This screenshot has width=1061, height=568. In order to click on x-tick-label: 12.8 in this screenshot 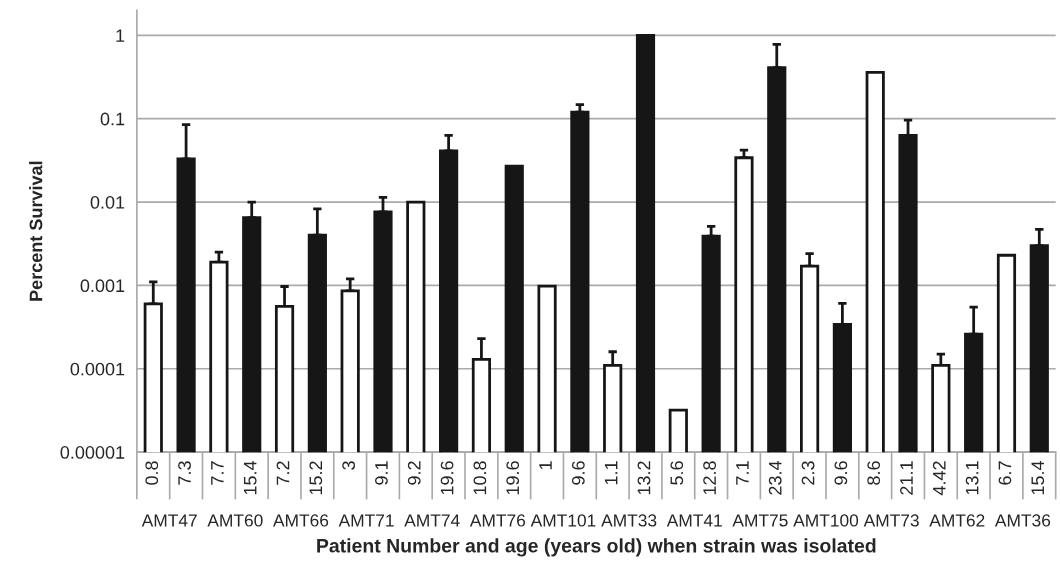, I will do `click(709, 478)`.